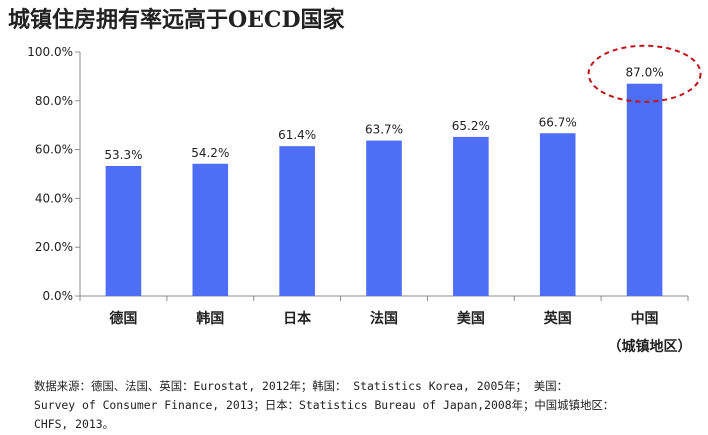 The image size is (708, 435). I want to click on highlight-annotation, so click(644, 73).